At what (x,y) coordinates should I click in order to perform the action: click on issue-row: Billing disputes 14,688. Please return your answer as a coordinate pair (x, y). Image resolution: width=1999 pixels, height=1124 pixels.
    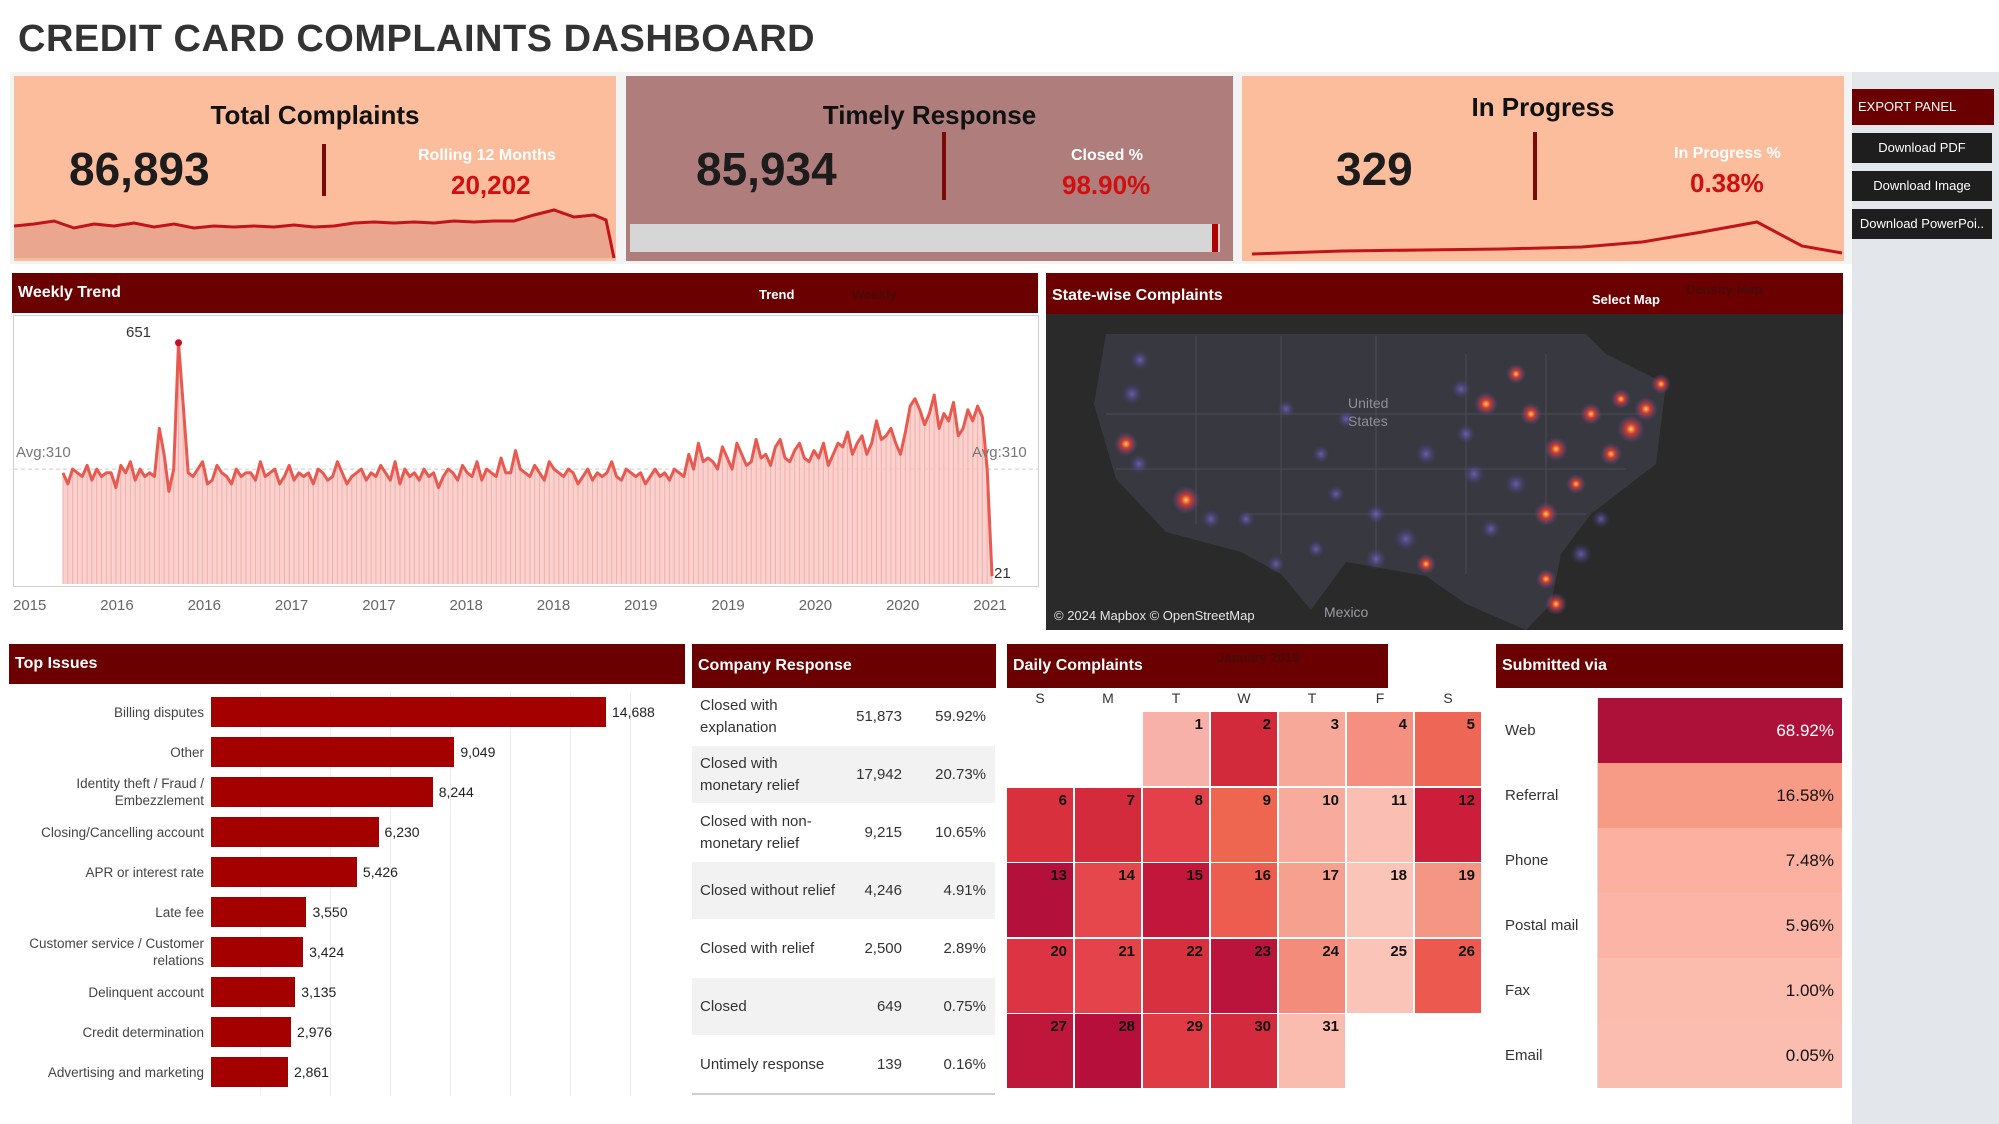
    Looking at the image, I should click on (345, 712).